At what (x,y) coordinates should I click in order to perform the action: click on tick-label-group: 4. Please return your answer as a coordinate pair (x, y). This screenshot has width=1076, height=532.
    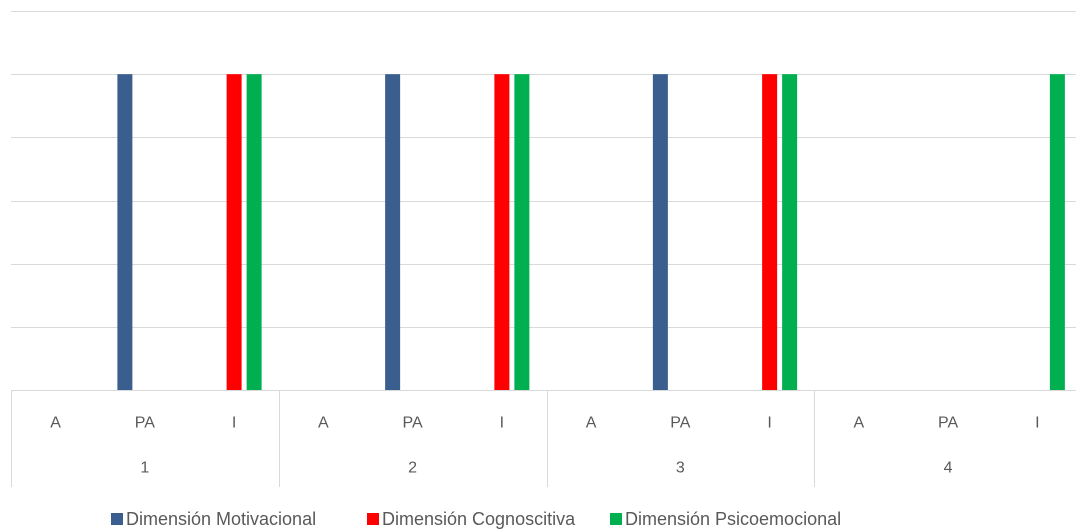
    Looking at the image, I should click on (948, 468).